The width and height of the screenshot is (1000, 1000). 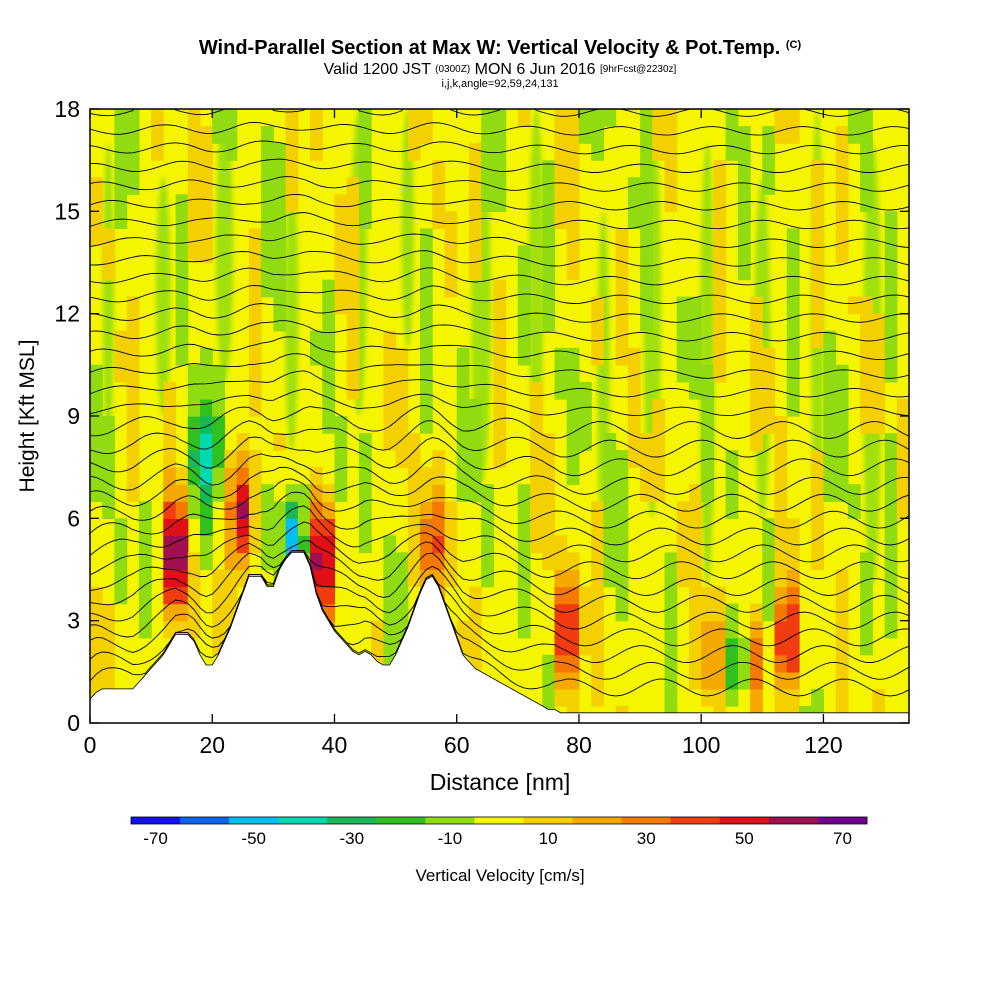 I want to click on valid-forecast: [9hrFcst@2230z], so click(x=638, y=69).